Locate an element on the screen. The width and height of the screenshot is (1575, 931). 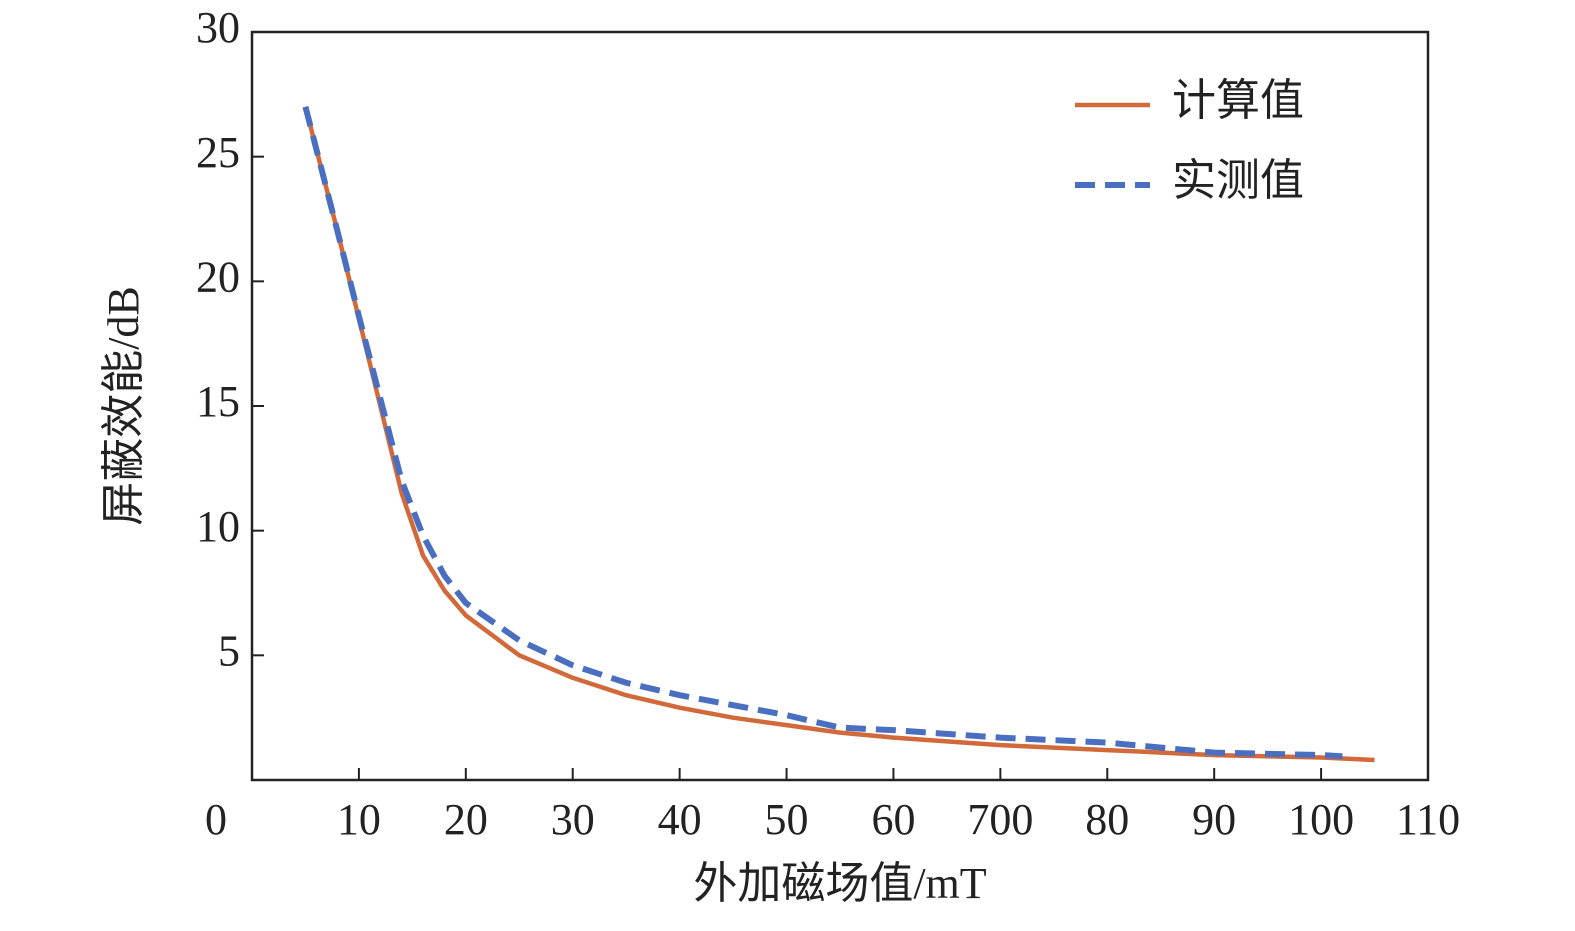
y-tick-label: 10 is located at coordinates (218, 526).